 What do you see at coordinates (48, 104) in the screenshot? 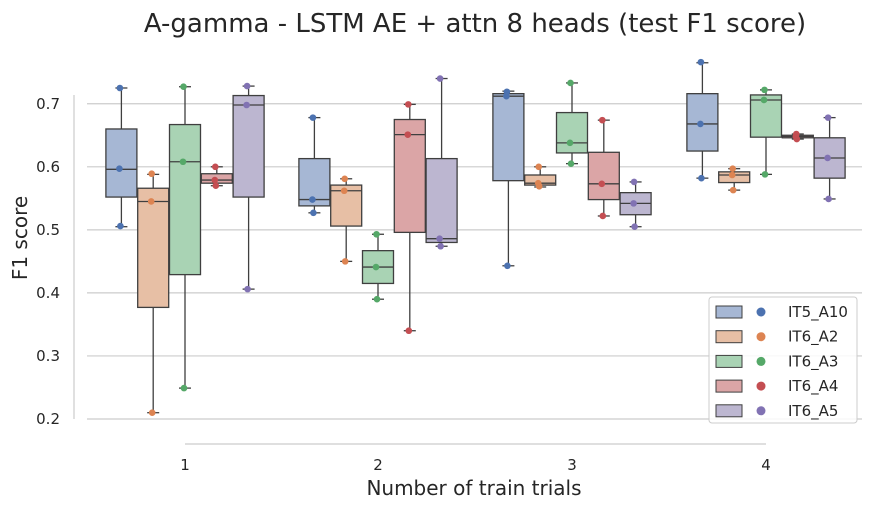
I see `y-tick-label: 0.7` at bounding box center [48, 104].